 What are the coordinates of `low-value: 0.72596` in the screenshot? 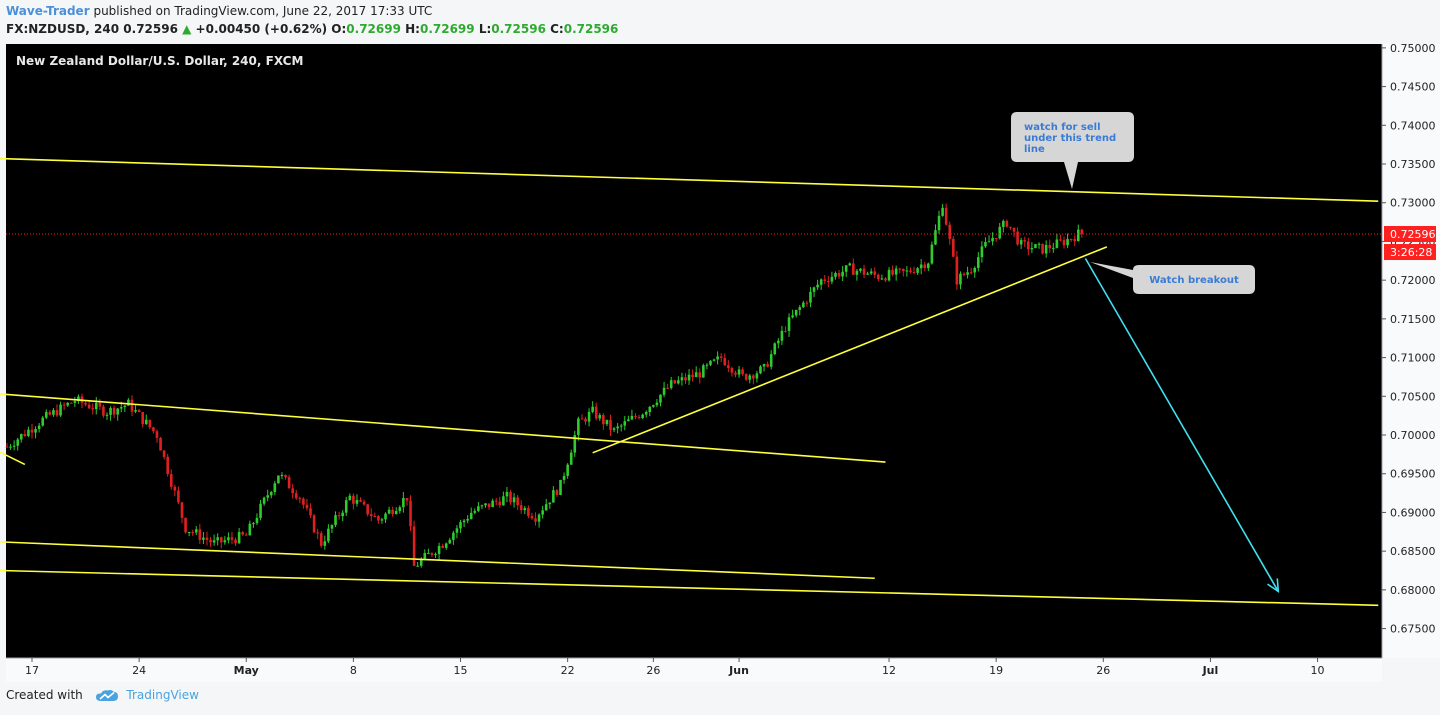 It's located at (518, 29).